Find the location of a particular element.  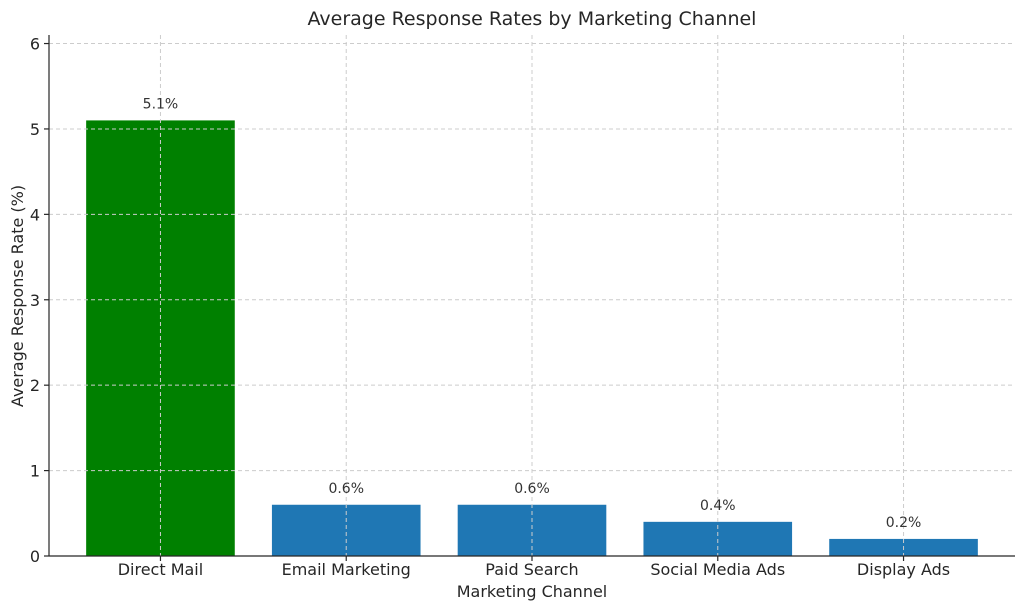

bar-value-label: 0.2% is located at coordinates (904, 523).